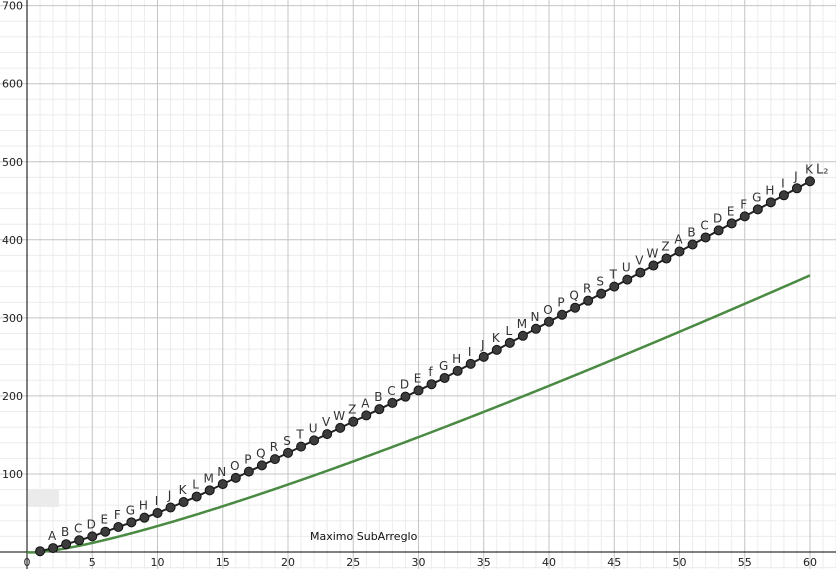  Describe the element at coordinates (626, 268) in the screenshot. I see `point-label: U` at that location.